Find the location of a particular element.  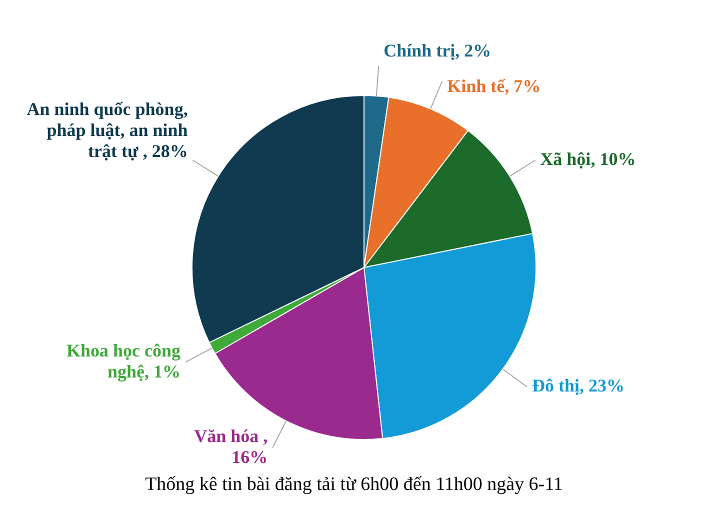

slice-label: Đô thị, 23% is located at coordinates (578, 385).